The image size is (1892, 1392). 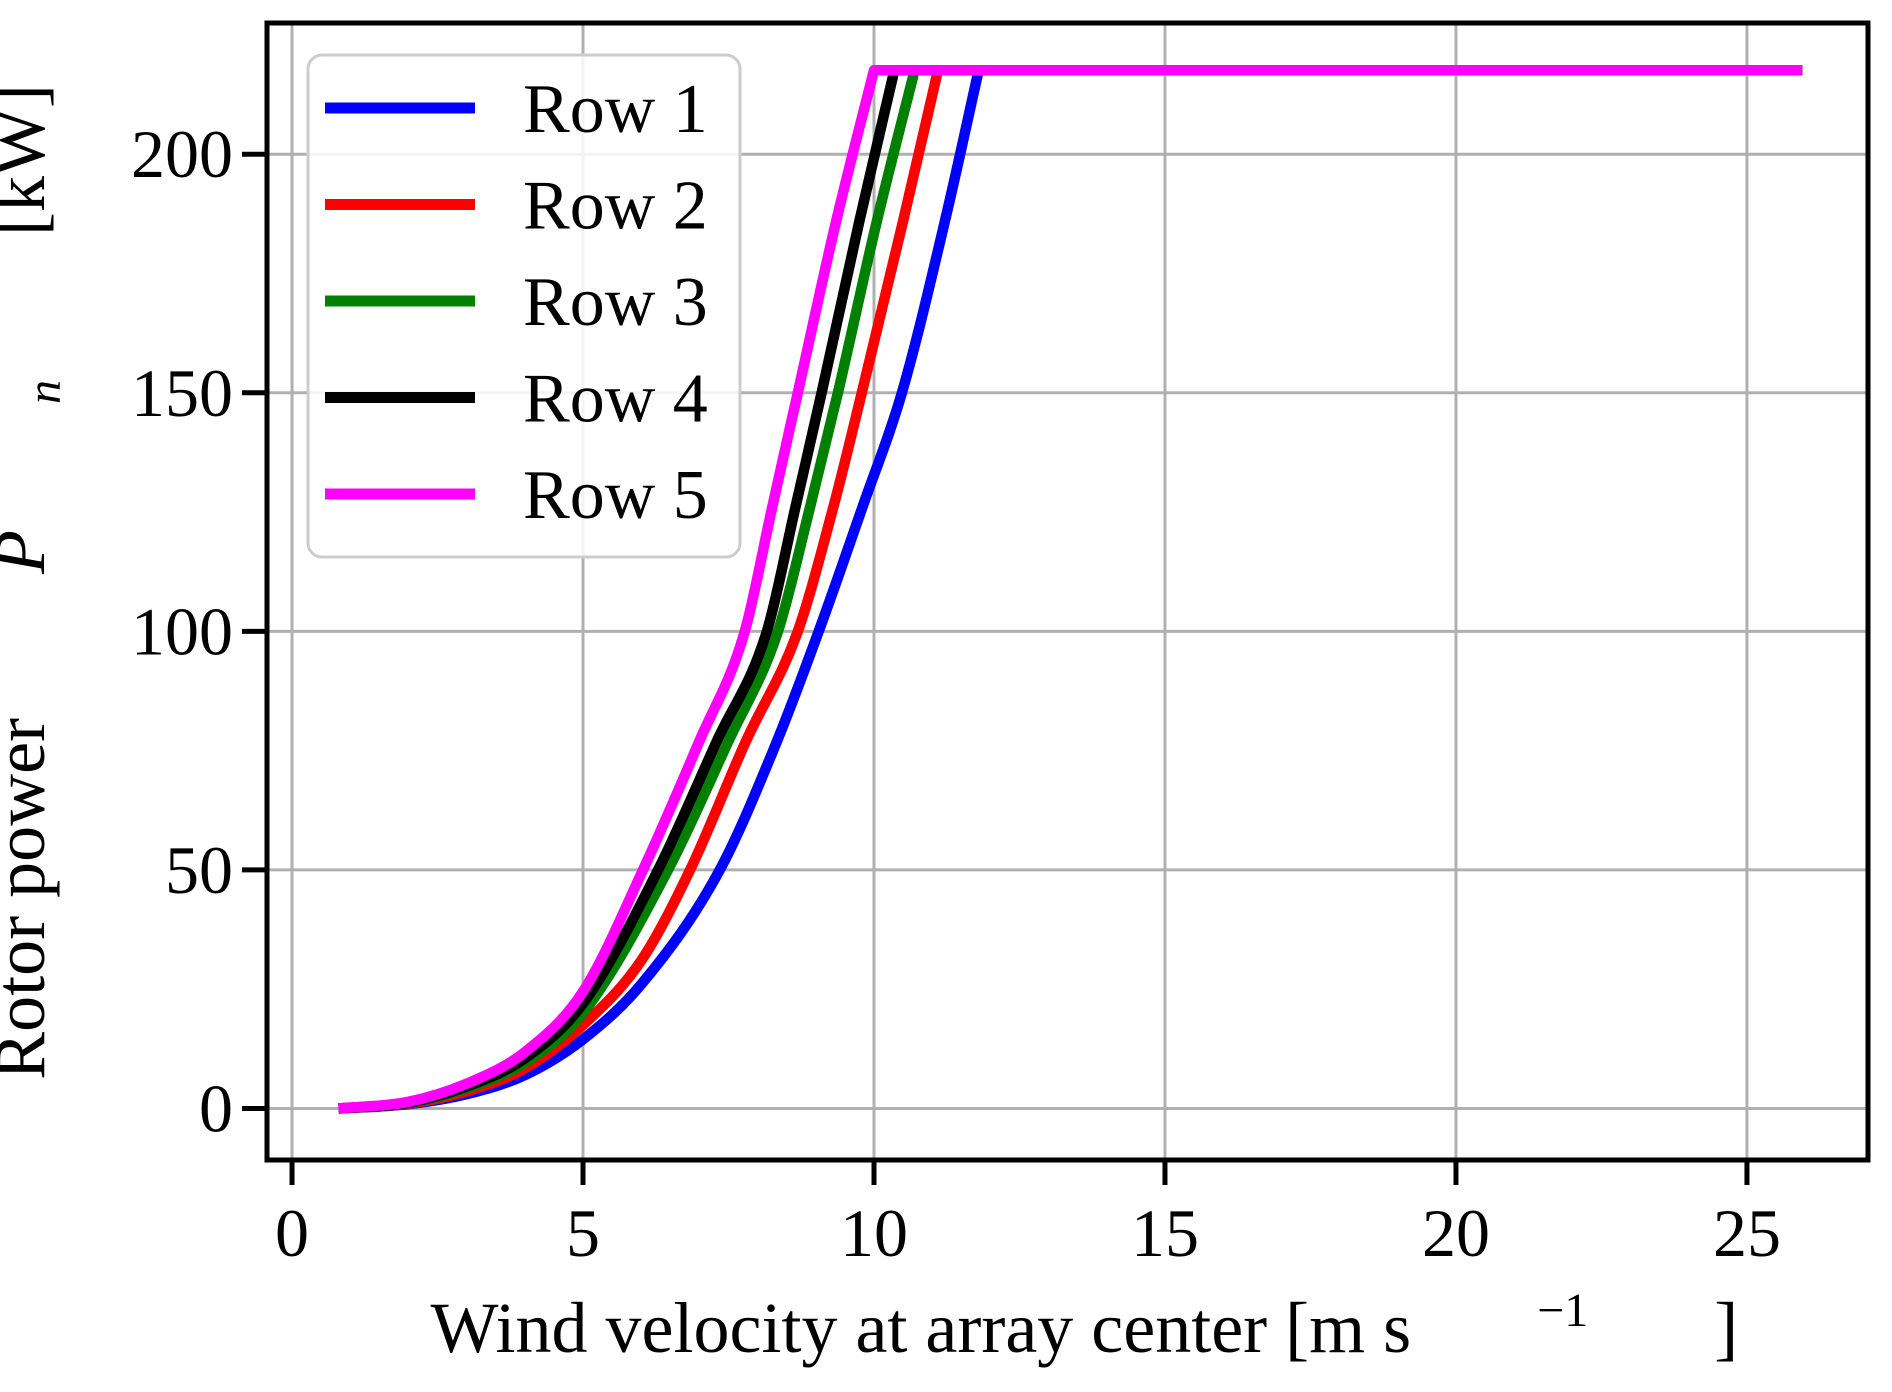 I want to click on legend-label-row-3: Row 3, so click(x=615, y=302).